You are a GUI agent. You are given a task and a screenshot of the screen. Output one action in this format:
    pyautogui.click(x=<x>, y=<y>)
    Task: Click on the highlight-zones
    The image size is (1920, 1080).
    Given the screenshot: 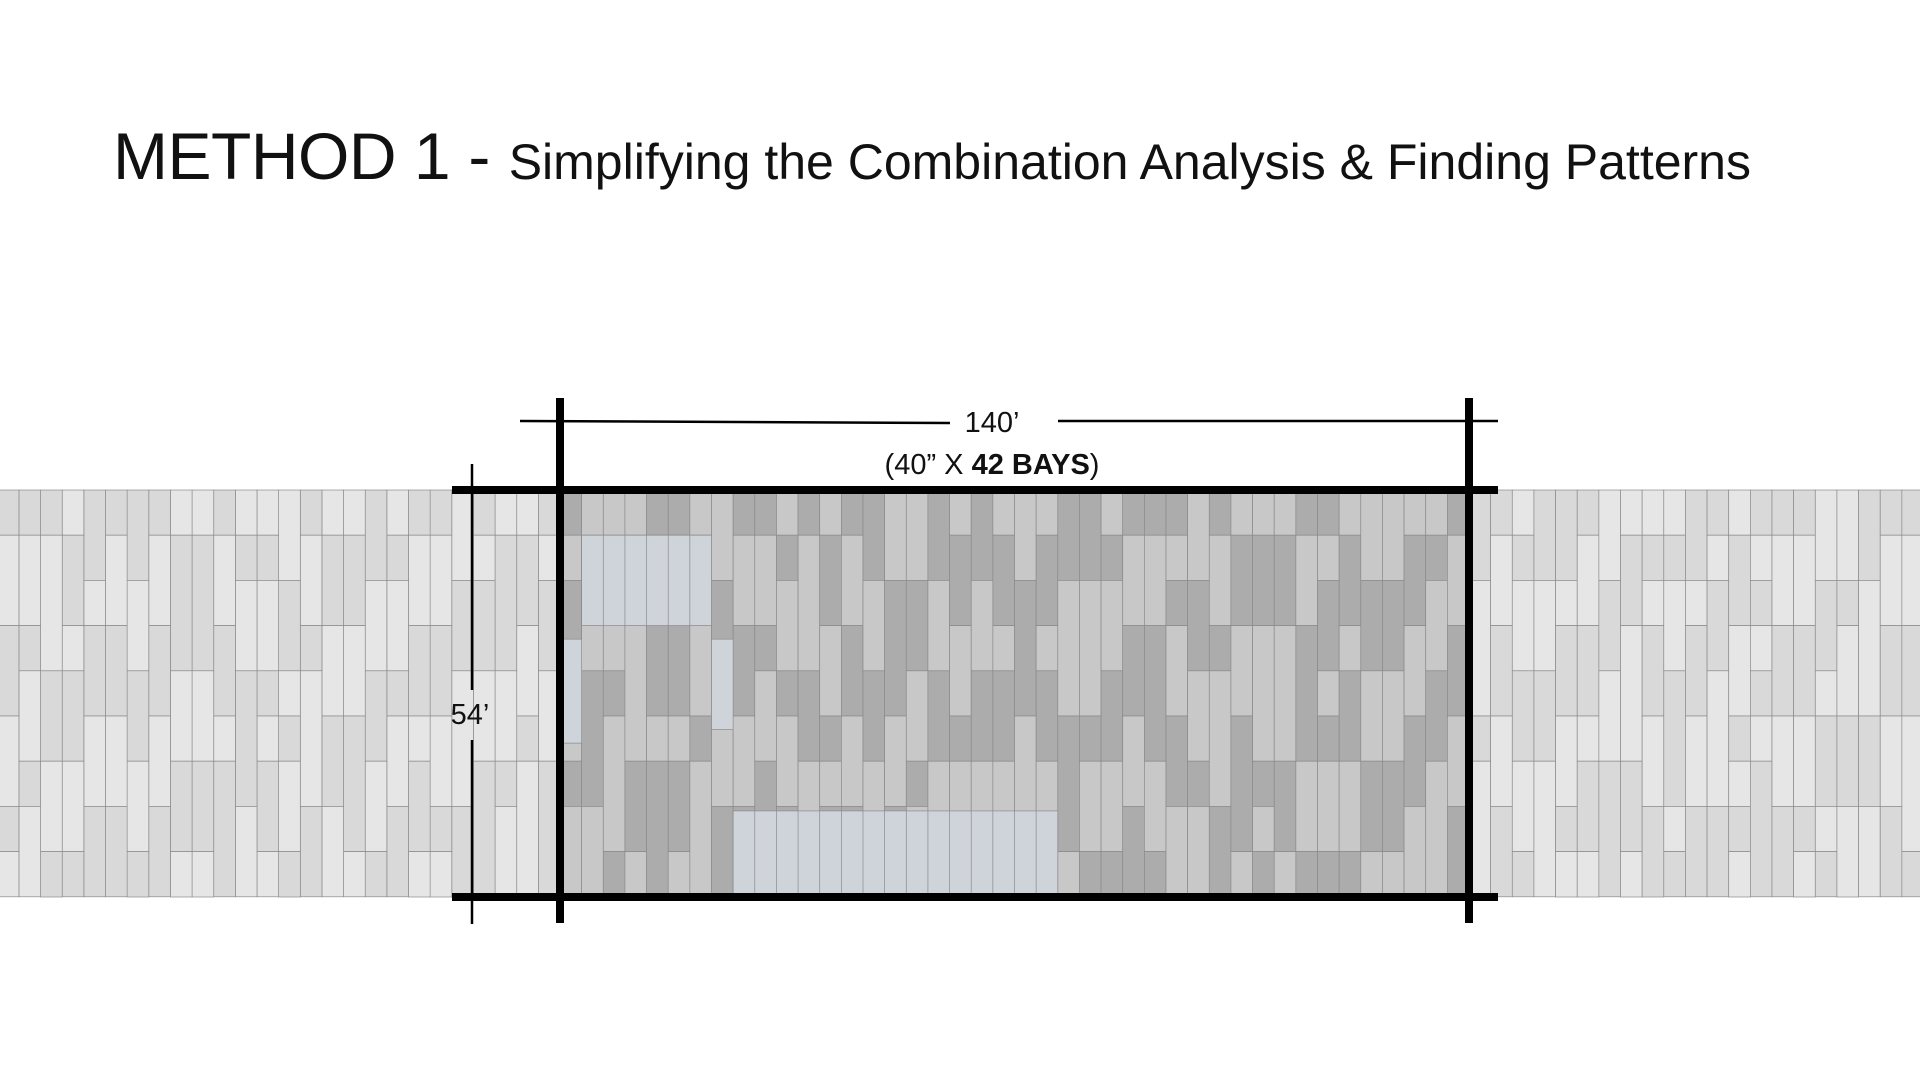 What is the action you would take?
    pyautogui.click(x=809, y=716)
    